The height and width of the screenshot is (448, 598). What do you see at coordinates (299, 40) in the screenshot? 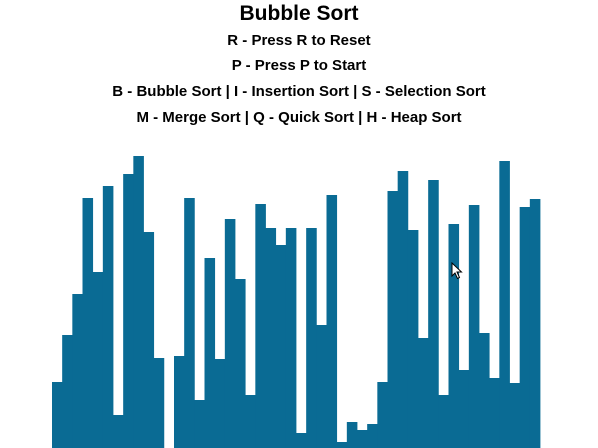
I see `instruction-reset: R - Press R to Reset` at bounding box center [299, 40].